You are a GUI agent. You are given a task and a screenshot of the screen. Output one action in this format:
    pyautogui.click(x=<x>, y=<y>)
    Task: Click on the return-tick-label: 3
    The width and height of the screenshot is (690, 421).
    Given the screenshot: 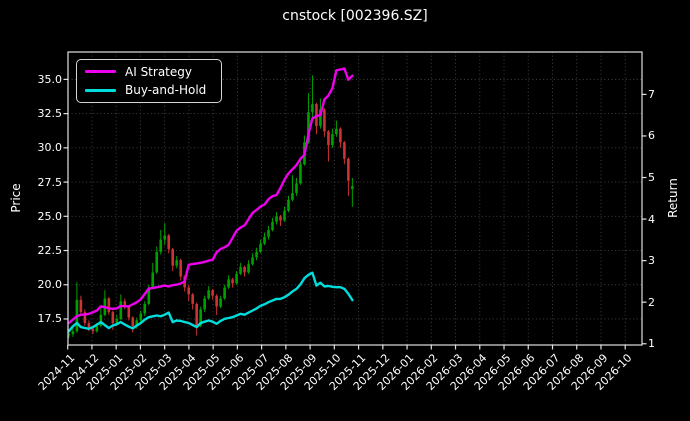 What is the action you would take?
    pyautogui.click(x=651, y=261)
    